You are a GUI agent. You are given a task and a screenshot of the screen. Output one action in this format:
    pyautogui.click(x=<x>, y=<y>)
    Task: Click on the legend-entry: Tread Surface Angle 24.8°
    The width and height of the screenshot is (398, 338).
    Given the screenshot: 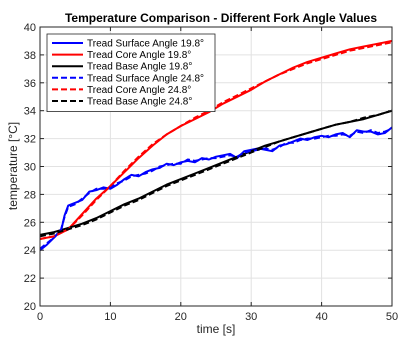 What is the action you would take?
    pyautogui.click(x=145, y=78)
    